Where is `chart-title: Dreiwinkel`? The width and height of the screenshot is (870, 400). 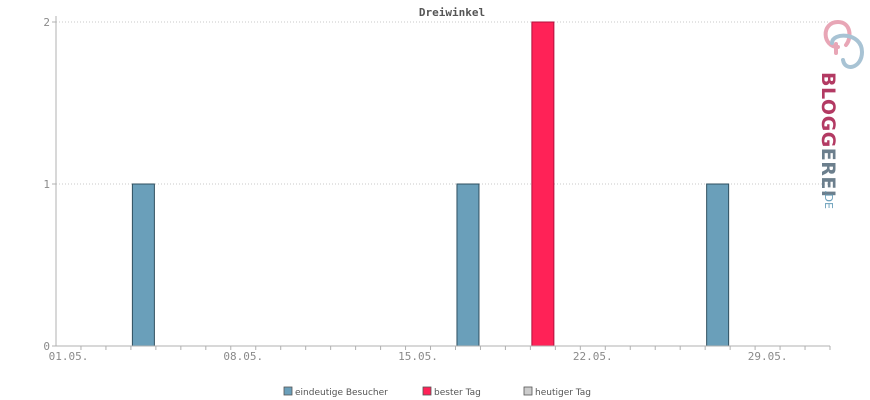 chart-title: Dreiwinkel is located at coordinates (452, 12).